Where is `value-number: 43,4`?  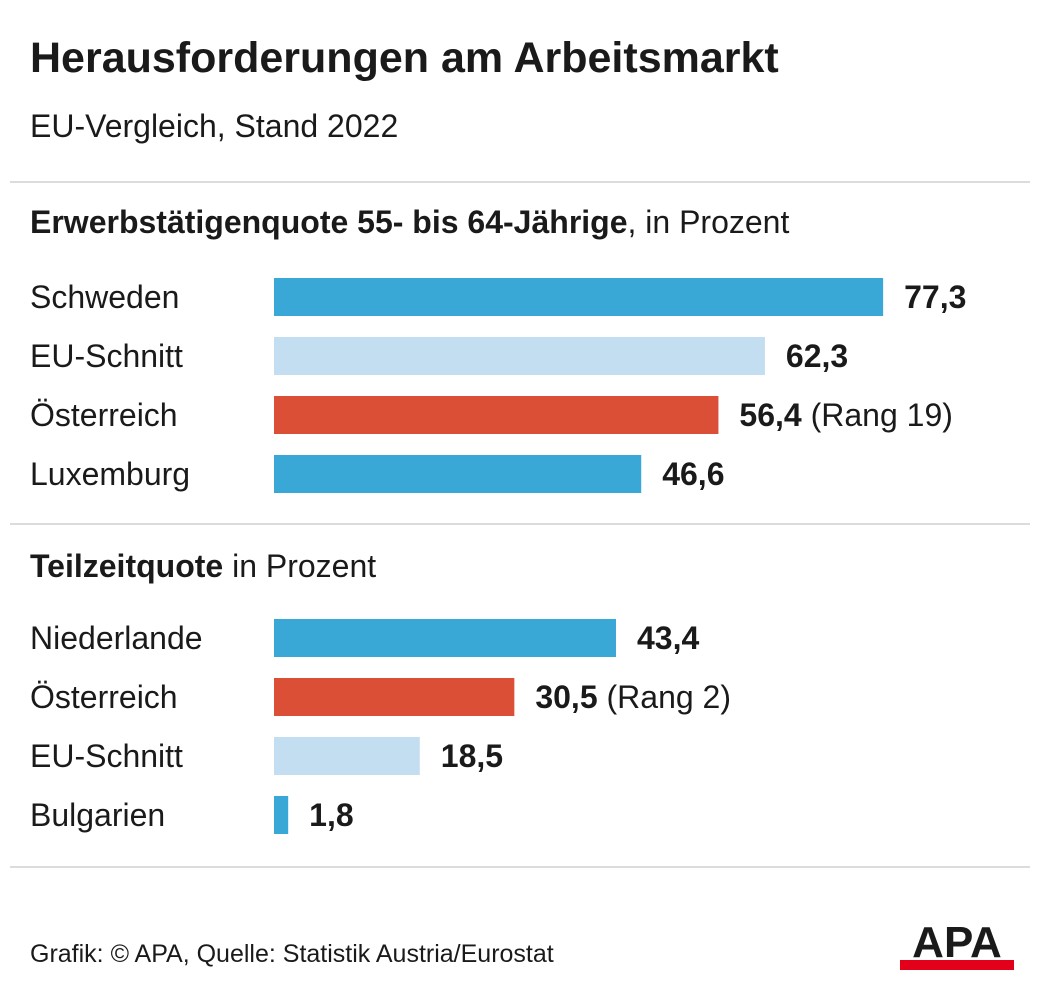 value-number: 43,4 is located at coordinates (668, 638).